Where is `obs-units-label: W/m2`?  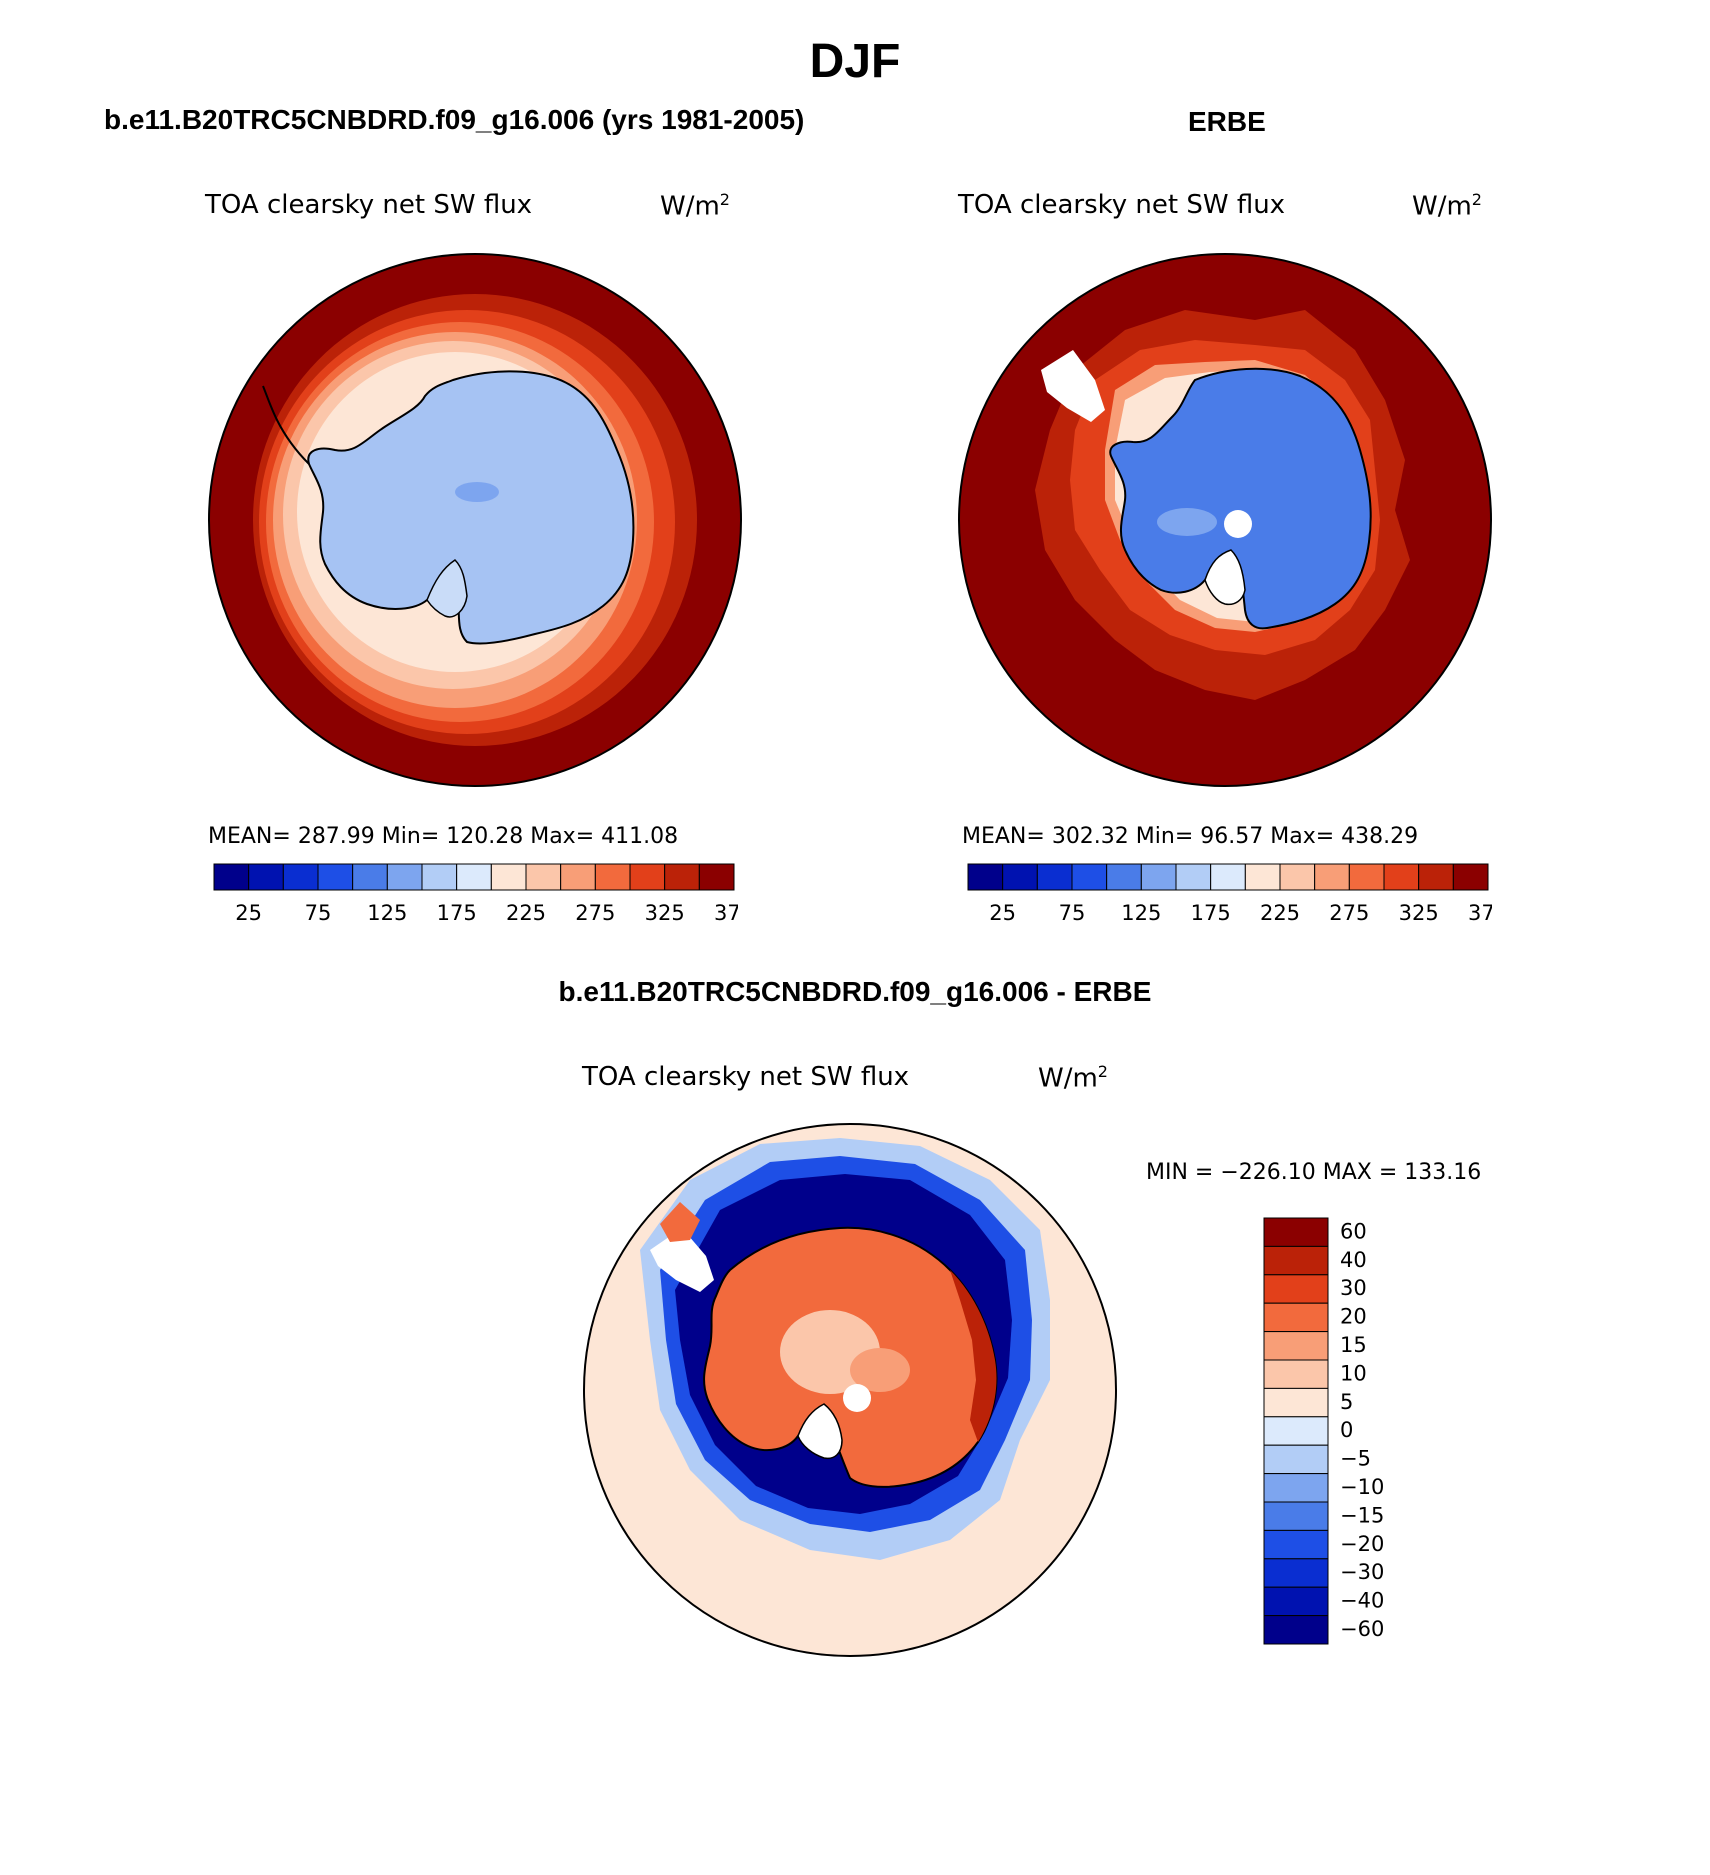
obs-units-label: W/m2 is located at coordinates (1447, 206).